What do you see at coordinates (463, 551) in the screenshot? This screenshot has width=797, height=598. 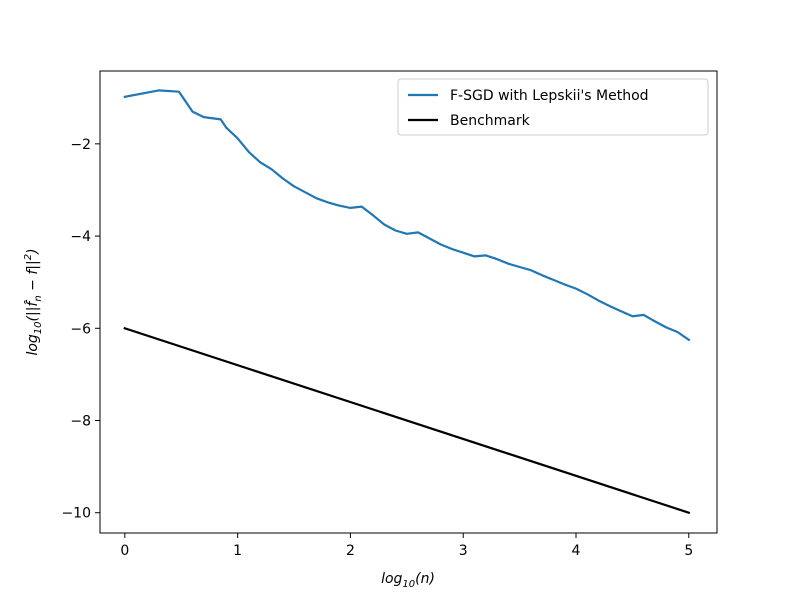 I see `x-tick-label: 3` at bounding box center [463, 551].